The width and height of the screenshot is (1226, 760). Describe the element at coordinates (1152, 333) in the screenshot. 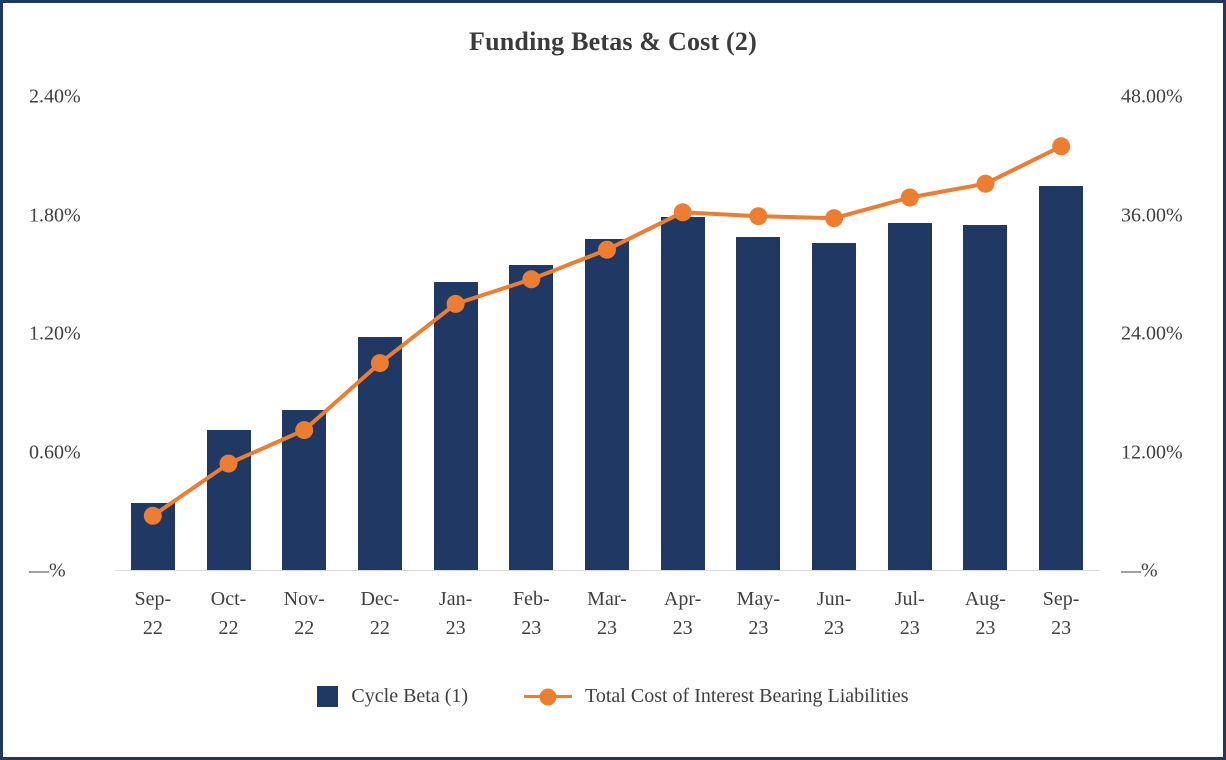

I see `axis-tick-label: 24.00%` at that location.